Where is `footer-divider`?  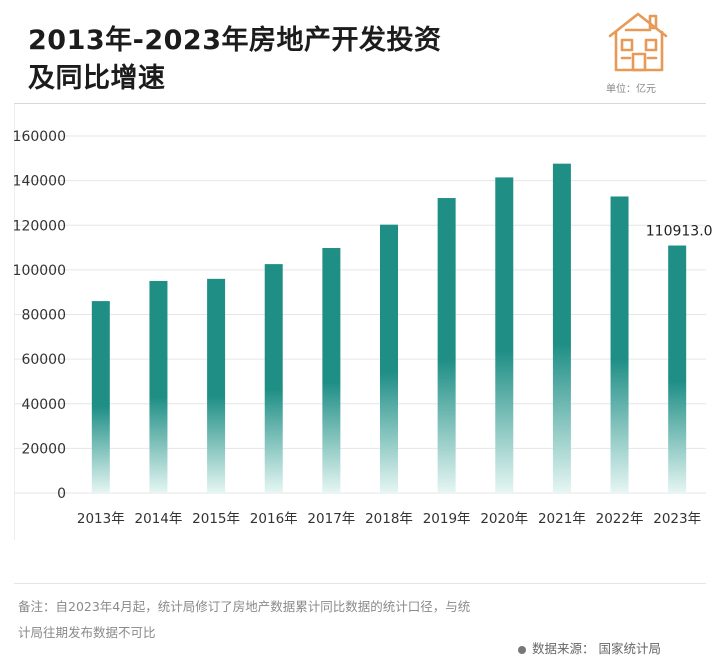 footer-divider is located at coordinates (360, 583).